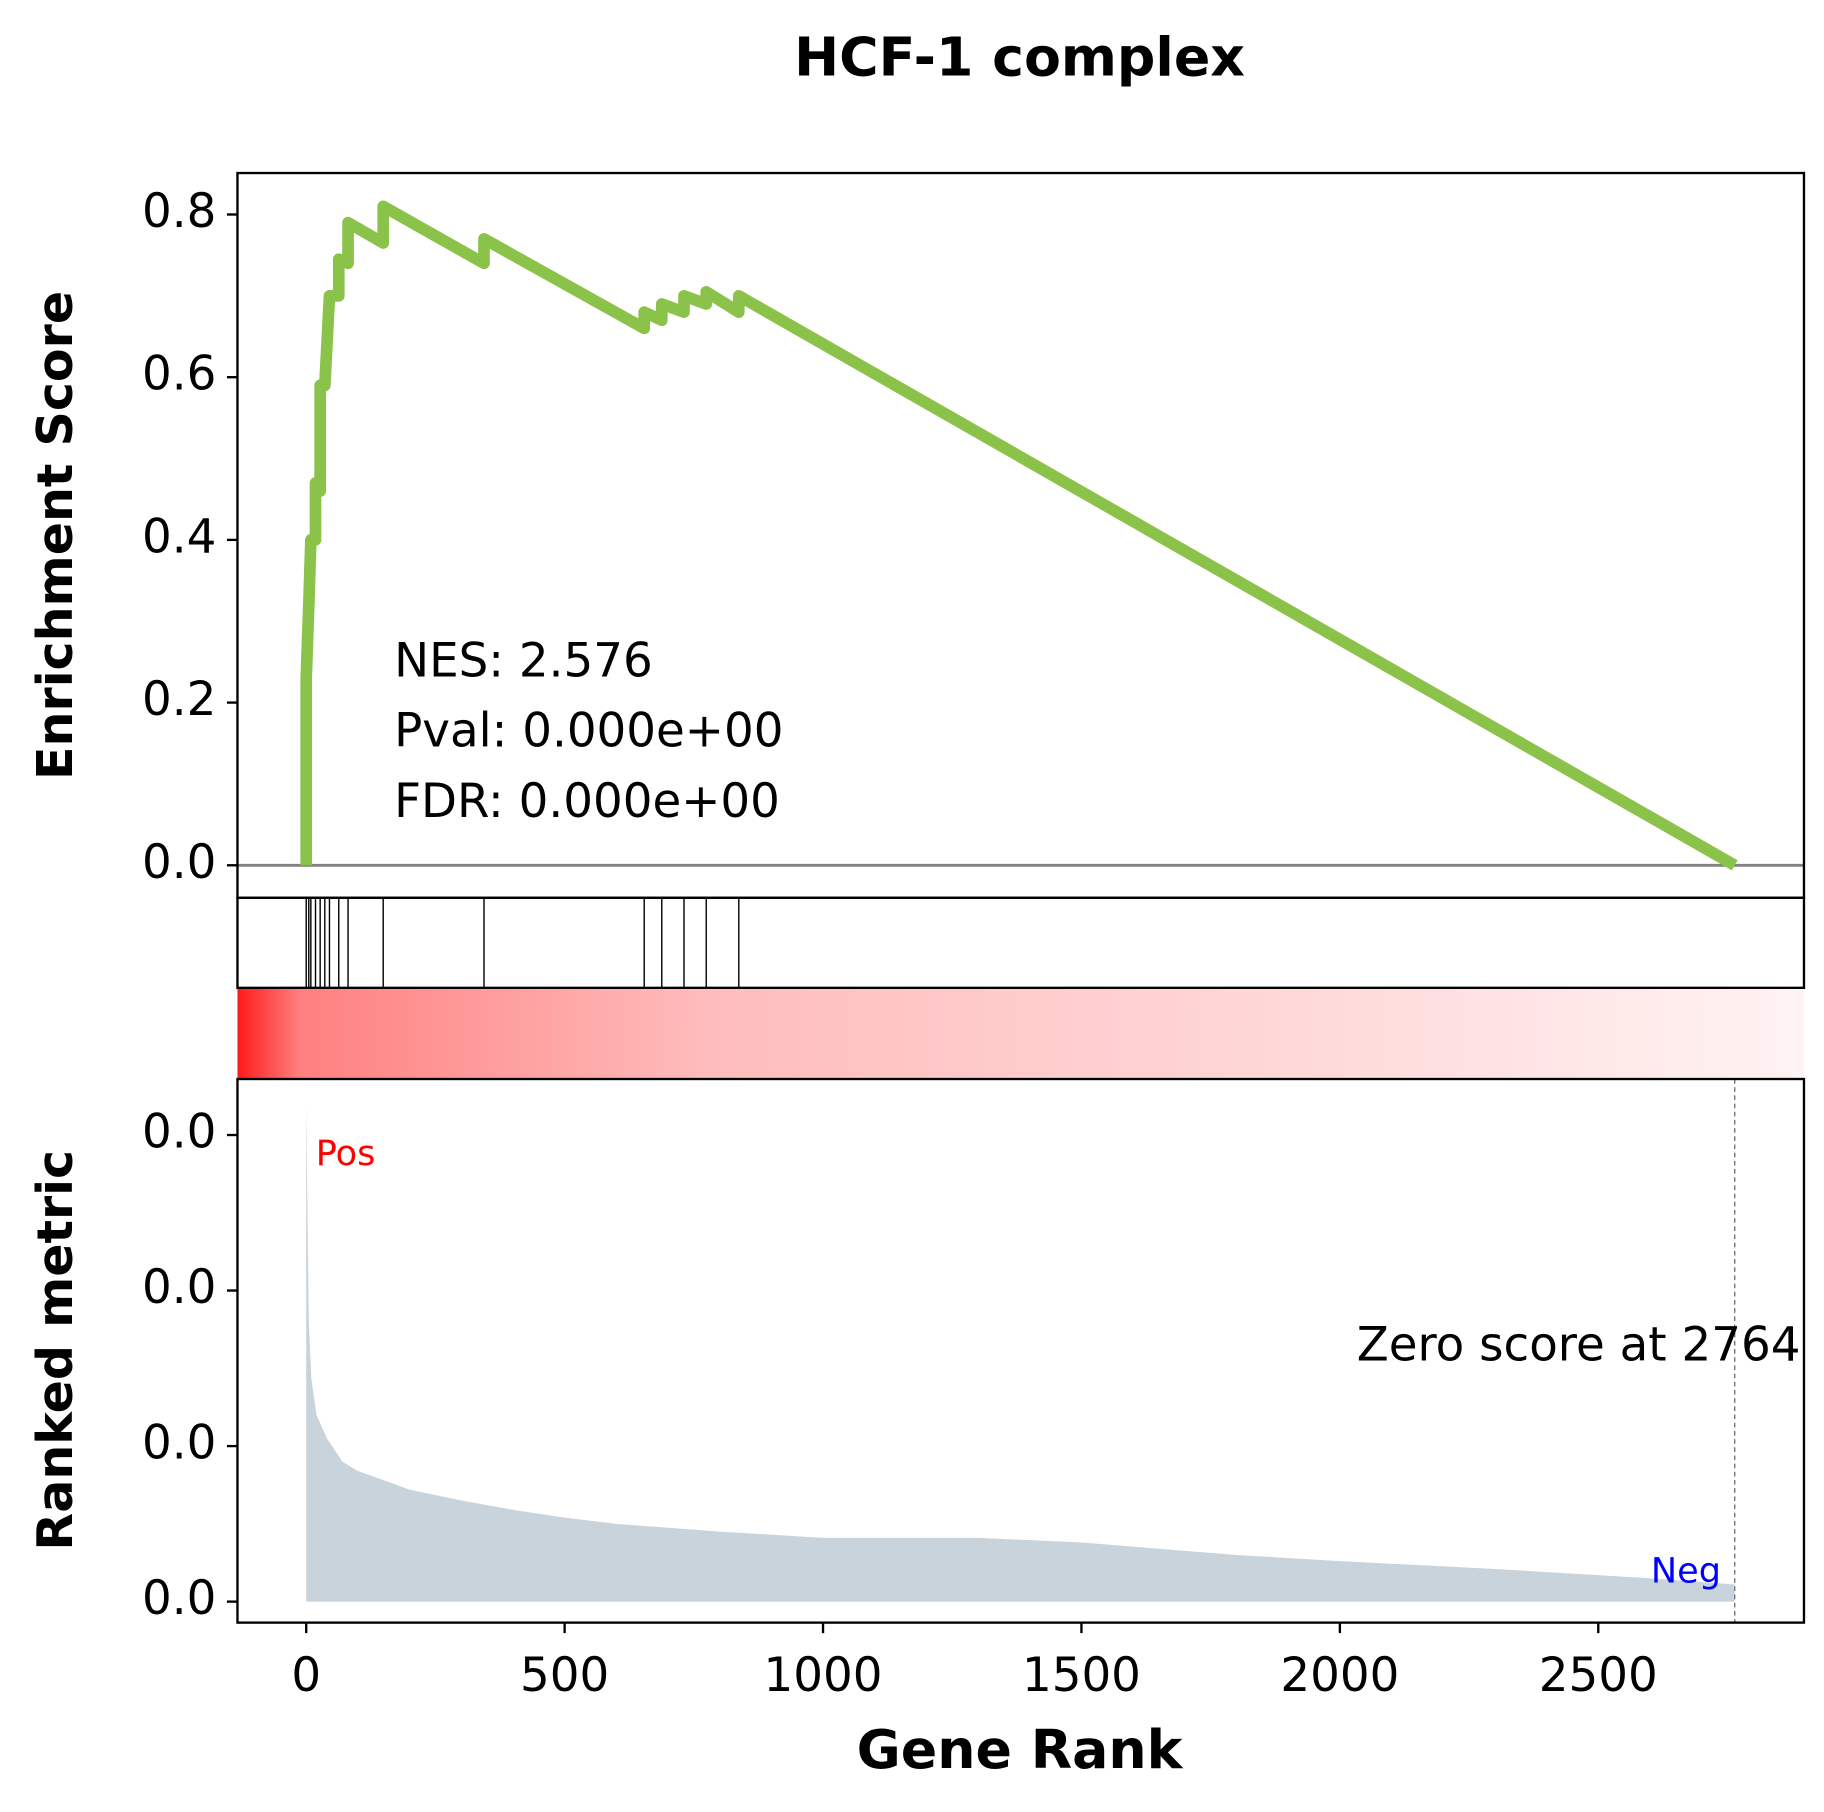 The width and height of the screenshot is (1824, 1812). What do you see at coordinates (1020, 1749) in the screenshot?
I see `x-axis-label: Gene Rank` at bounding box center [1020, 1749].